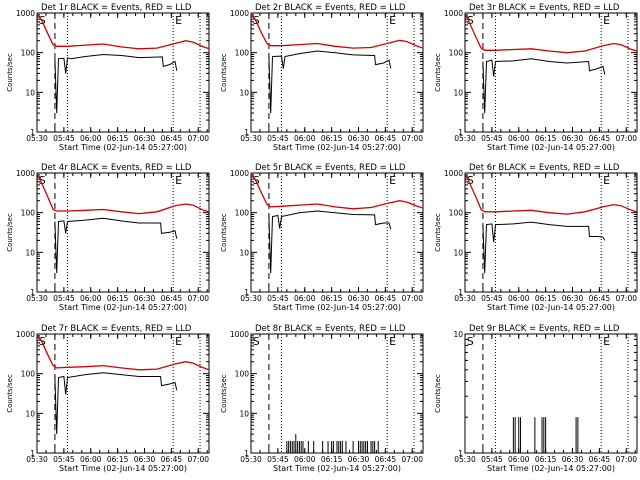  What do you see at coordinates (116, 8) in the screenshot?
I see `panel-title: Det 1r BLACK = Events, RED = LLD` at bounding box center [116, 8].